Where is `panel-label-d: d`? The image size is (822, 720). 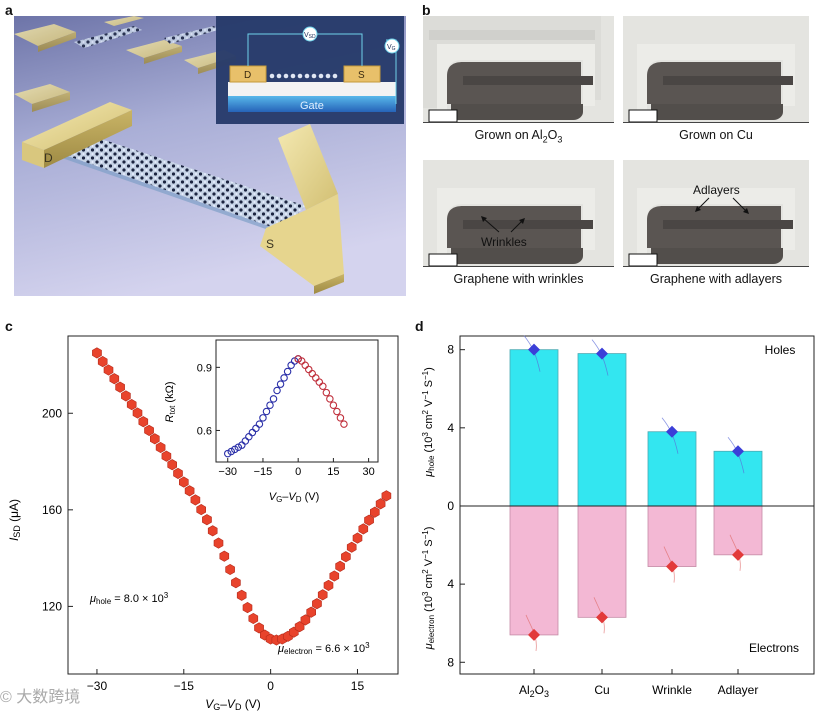
panel-label-d: d is located at coordinates (419, 326).